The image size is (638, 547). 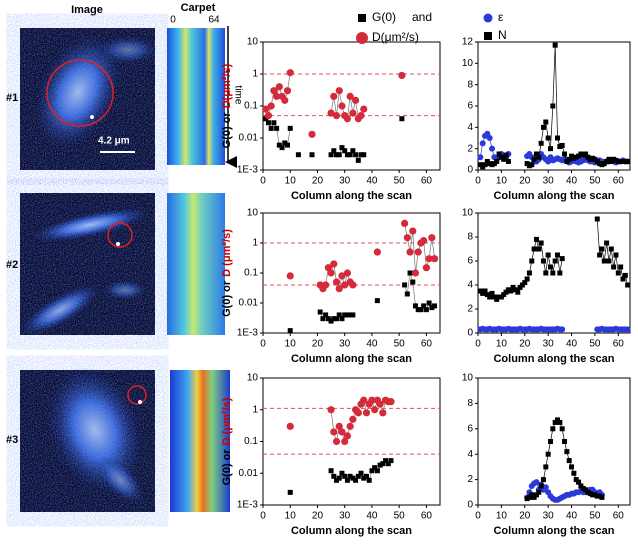 I want to click on x-tick-label: 40, so click(x=572, y=516).